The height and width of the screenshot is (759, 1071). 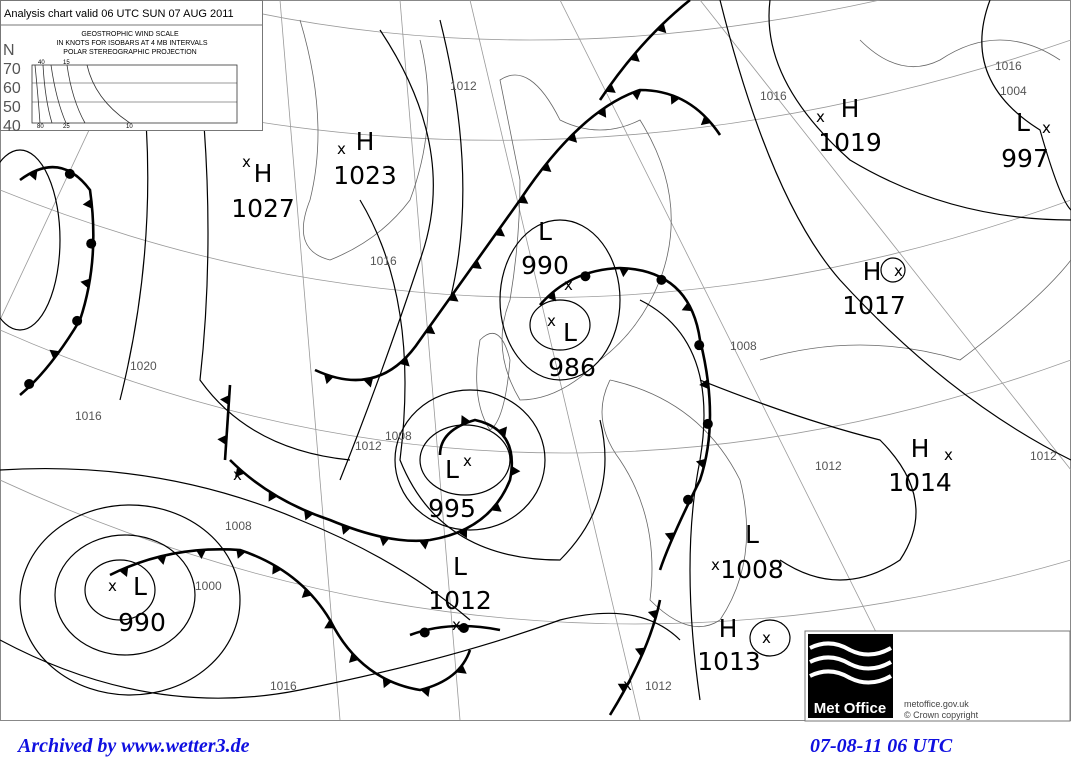 I want to click on pressure-centre-low: L 1008, so click(x=752, y=552).